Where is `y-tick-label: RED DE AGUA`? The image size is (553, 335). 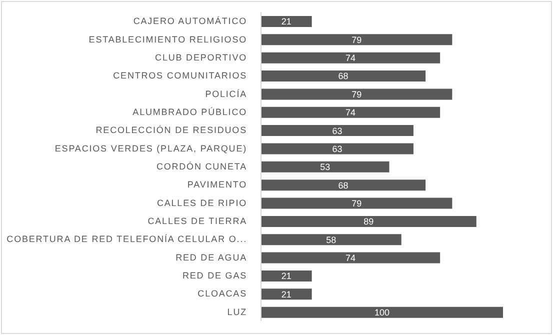 y-tick-label: RED DE AGUA is located at coordinates (211, 257).